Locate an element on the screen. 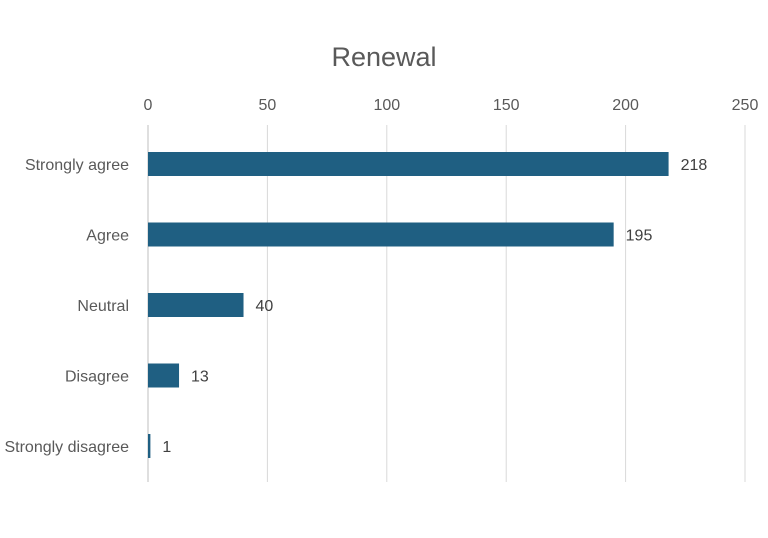 The image size is (768, 538). category-label: Strongly disagree is located at coordinates (66, 447).